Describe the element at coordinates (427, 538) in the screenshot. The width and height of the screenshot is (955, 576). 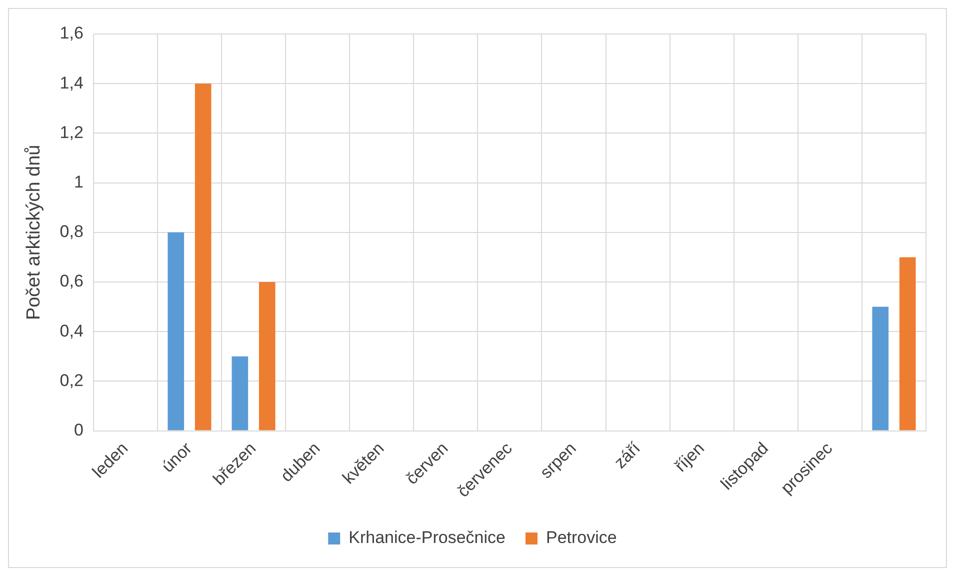
I see `legend-label: Krhanice-Prosečnice` at that location.